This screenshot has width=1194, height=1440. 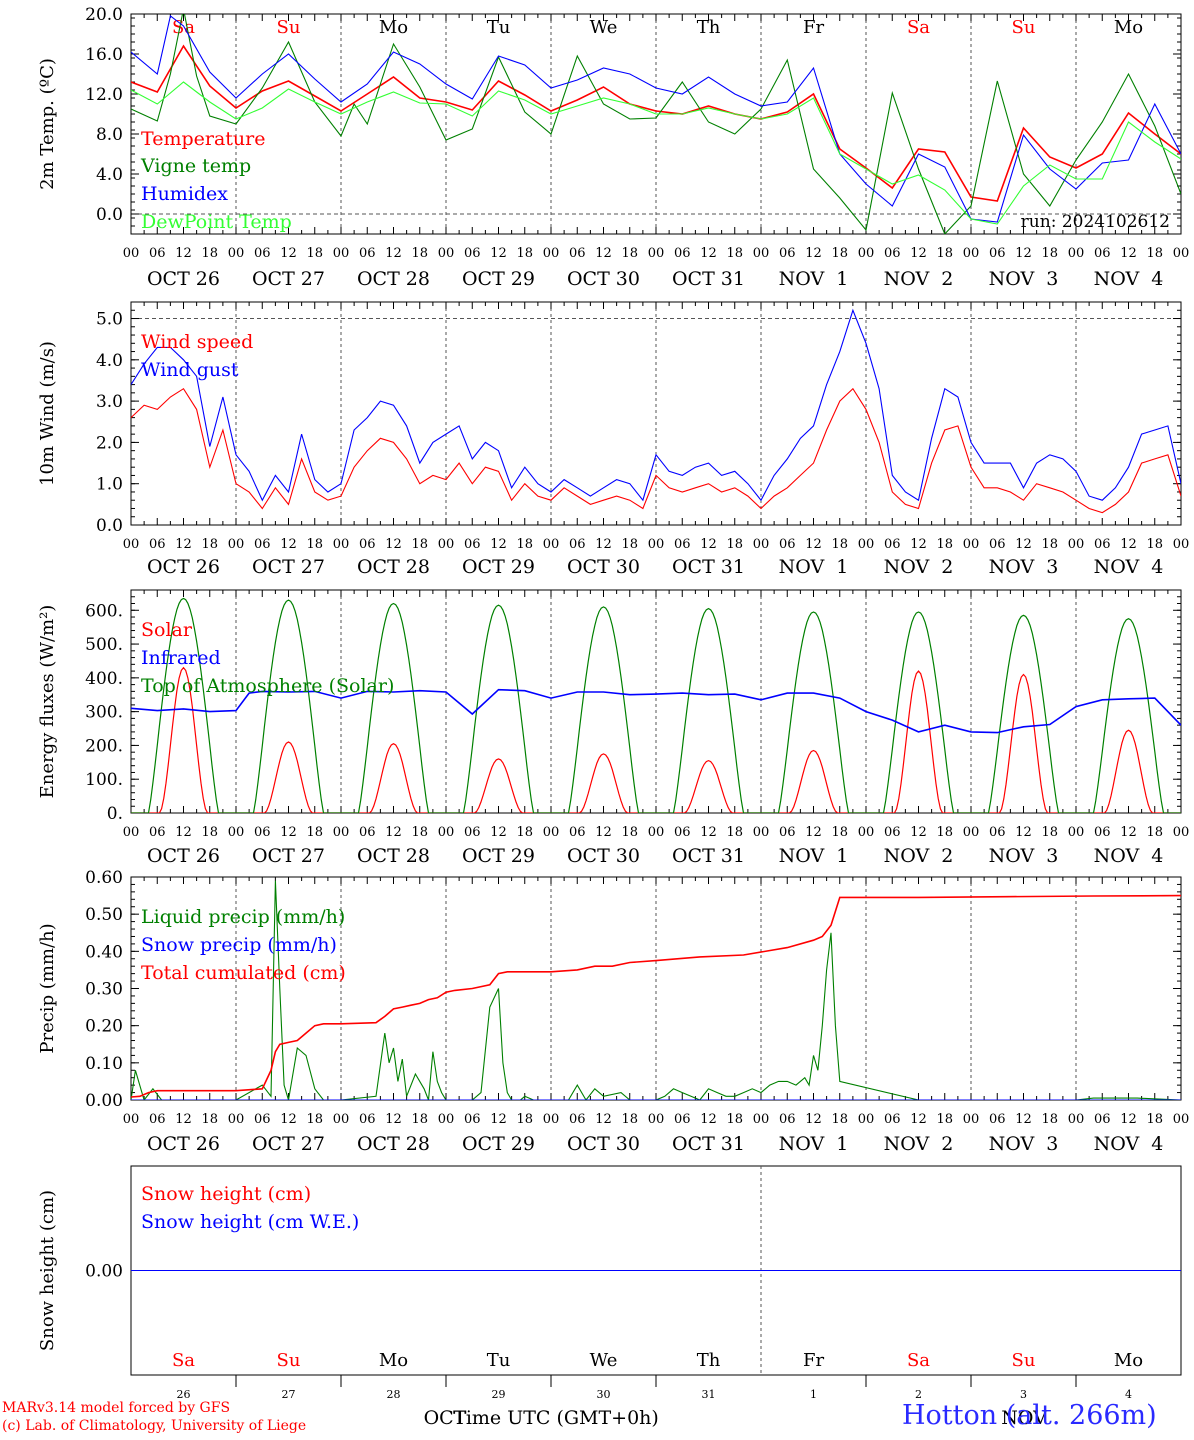 I want to click on weekday-label: Tu, so click(x=499, y=27).